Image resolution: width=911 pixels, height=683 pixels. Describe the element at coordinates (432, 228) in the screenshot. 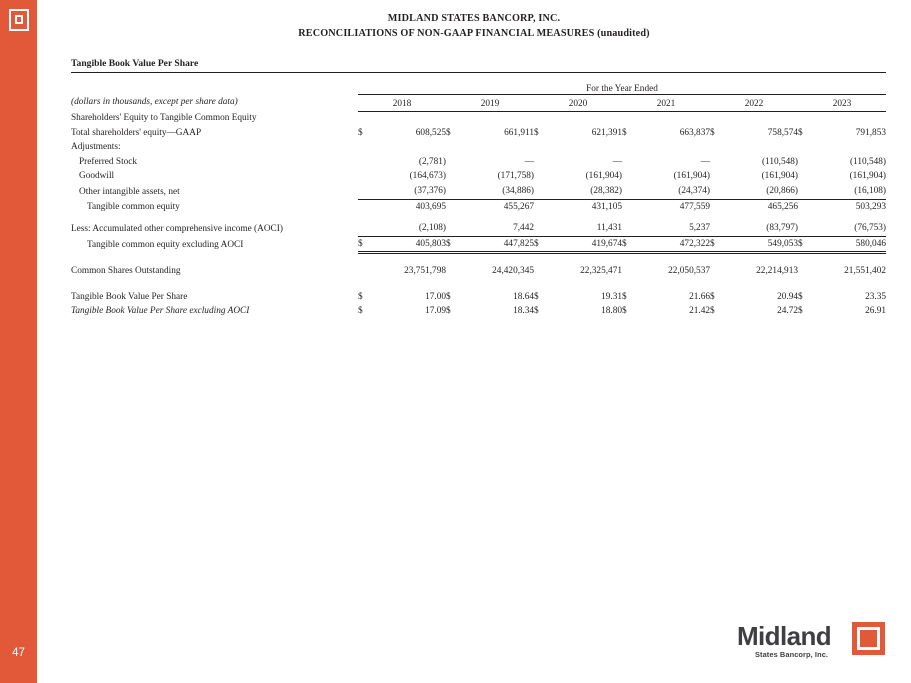

I see `cell-value: (2,108)` at that location.